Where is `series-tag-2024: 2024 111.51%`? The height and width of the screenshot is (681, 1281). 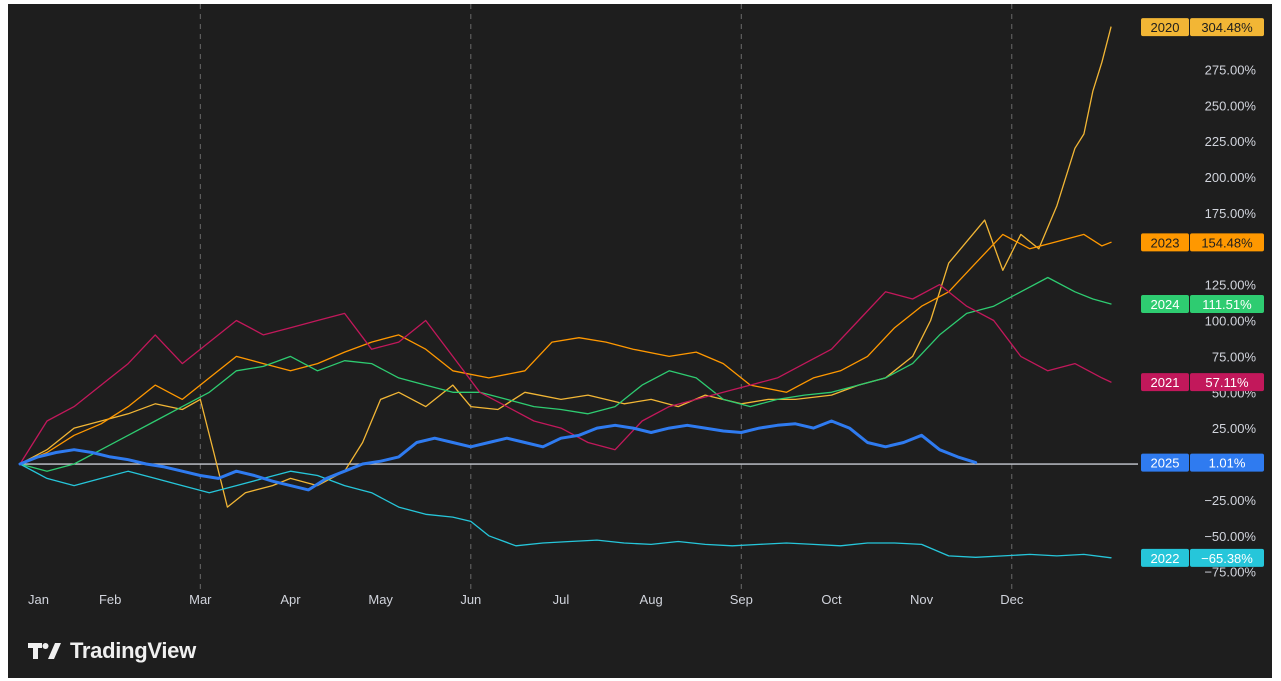 series-tag-2024: 2024 111.51% is located at coordinates (1202, 304).